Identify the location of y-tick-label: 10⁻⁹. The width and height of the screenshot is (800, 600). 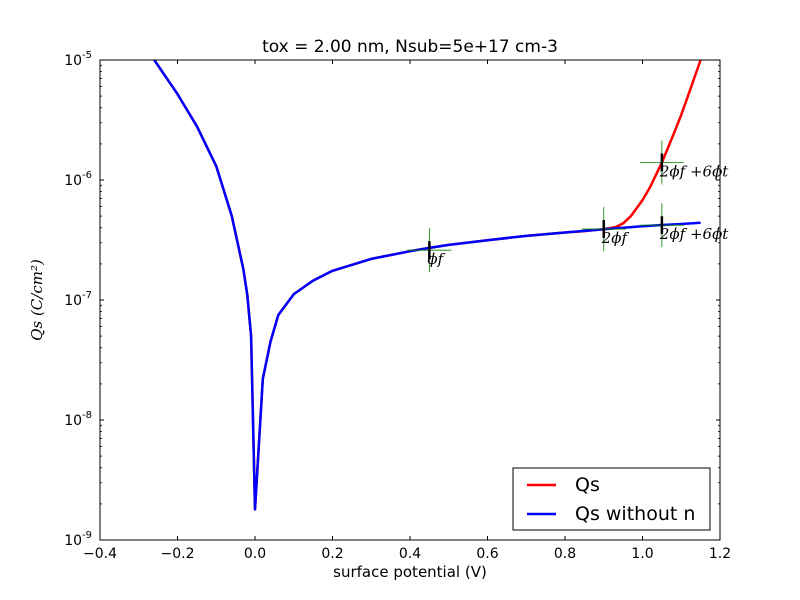
(78, 539).